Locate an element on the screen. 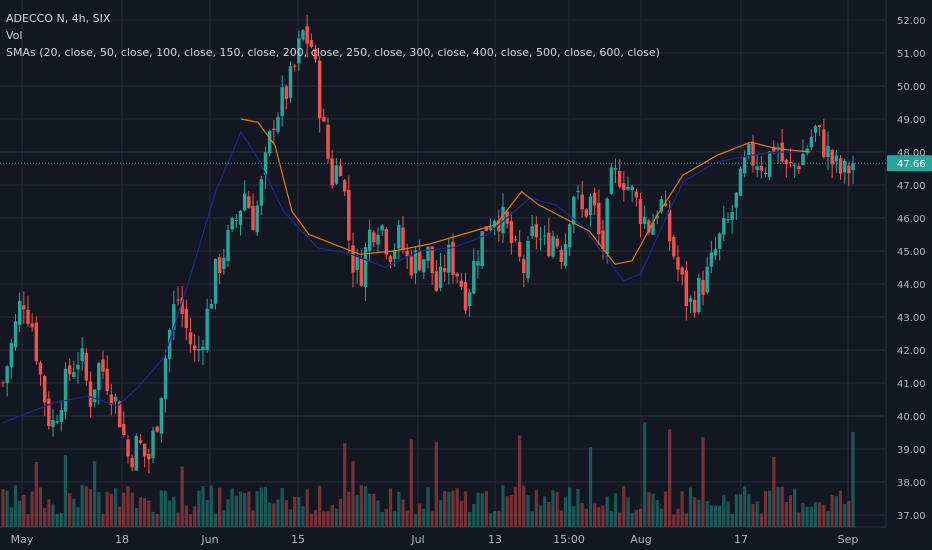 The width and height of the screenshot is (932, 550). volume-indicator-label: Vol is located at coordinates (14, 35).